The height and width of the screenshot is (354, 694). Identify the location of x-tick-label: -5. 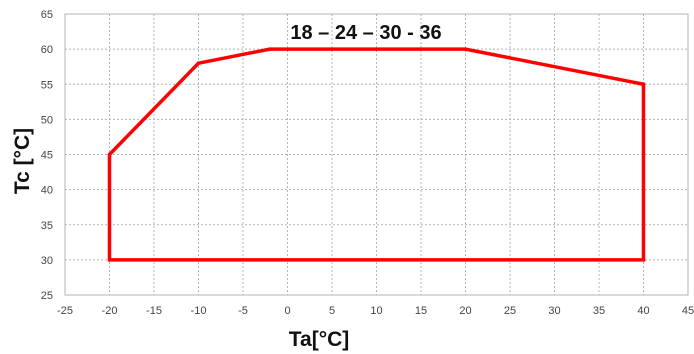
(243, 311).